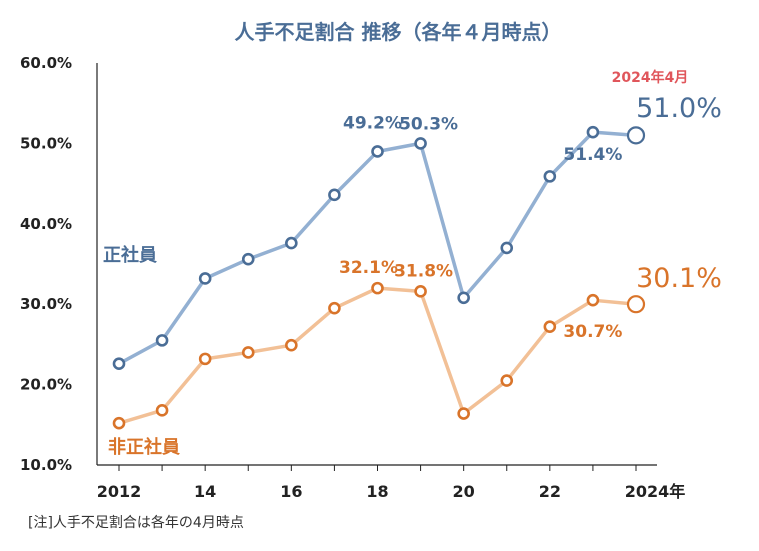  I want to click on data-label: 32.1%, so click(368, 268).